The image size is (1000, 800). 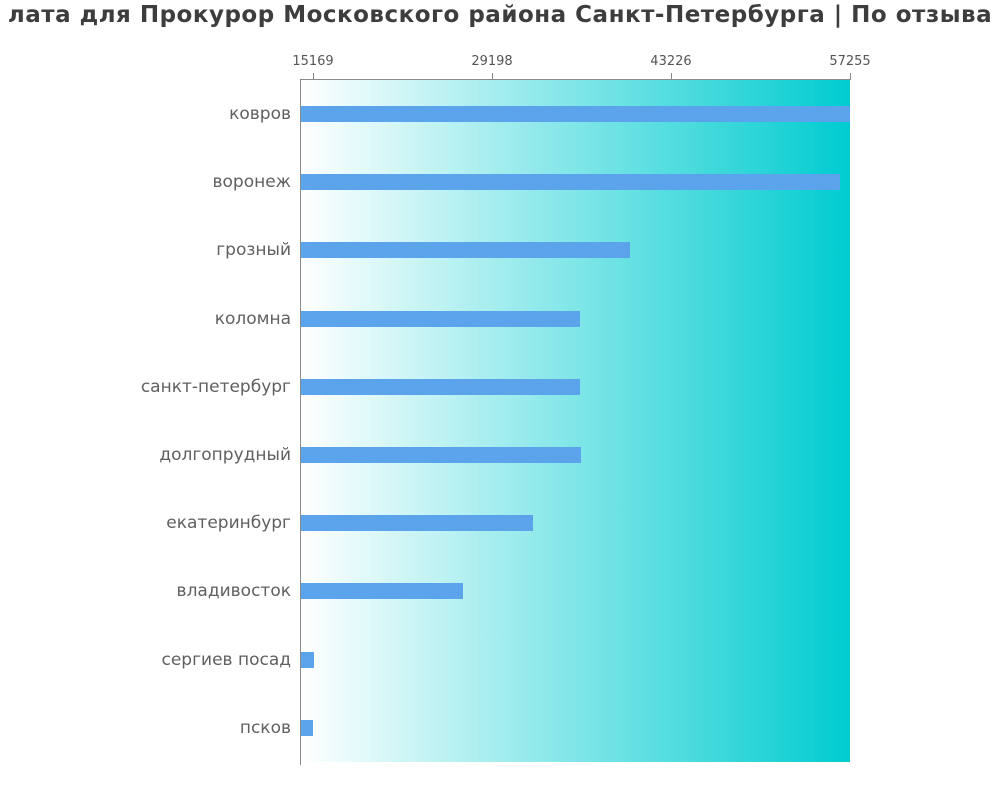 I want to click on category-label: владивосток, so click(x=233, y=591).